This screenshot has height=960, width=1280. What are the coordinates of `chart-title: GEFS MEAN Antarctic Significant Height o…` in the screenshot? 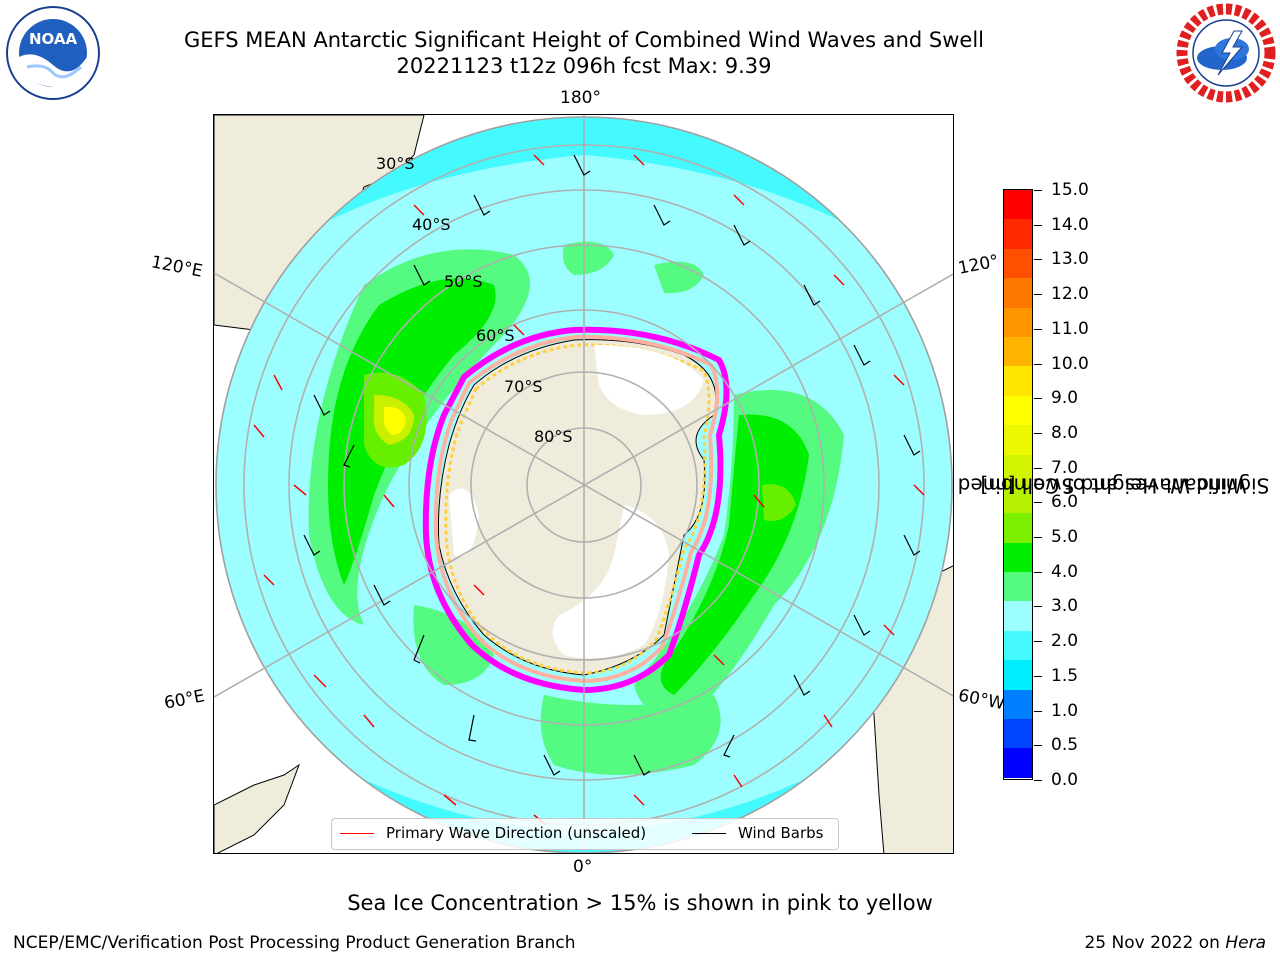 It's located at (584, 40).